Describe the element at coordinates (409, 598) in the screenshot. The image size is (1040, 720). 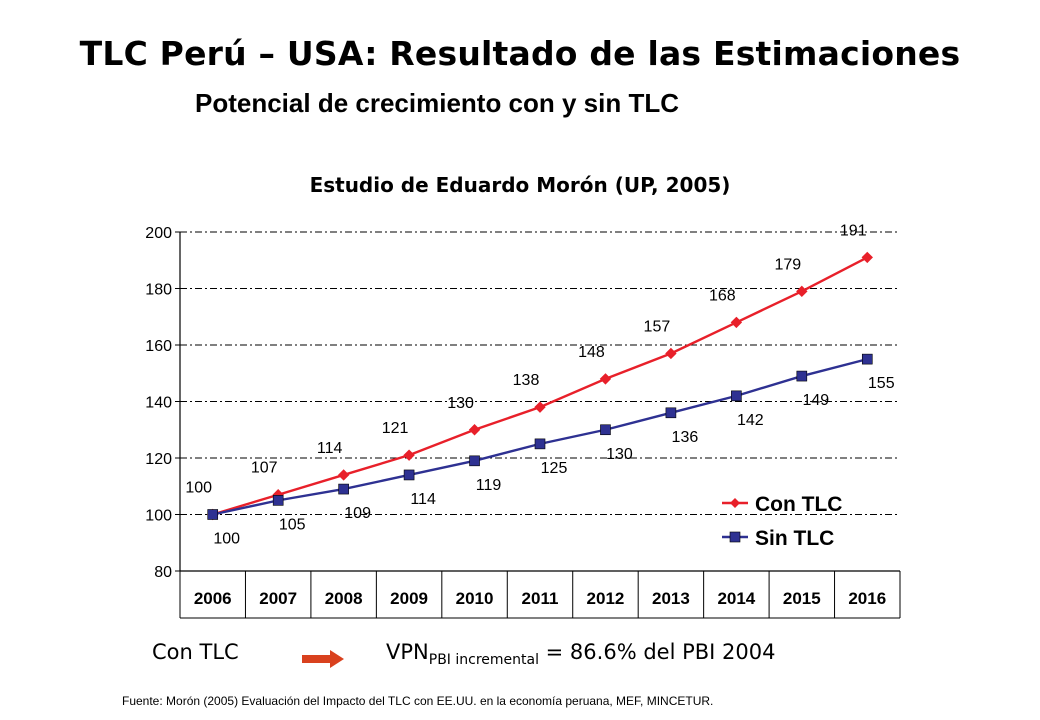
I see `x-tick-label: 2009` at that location.